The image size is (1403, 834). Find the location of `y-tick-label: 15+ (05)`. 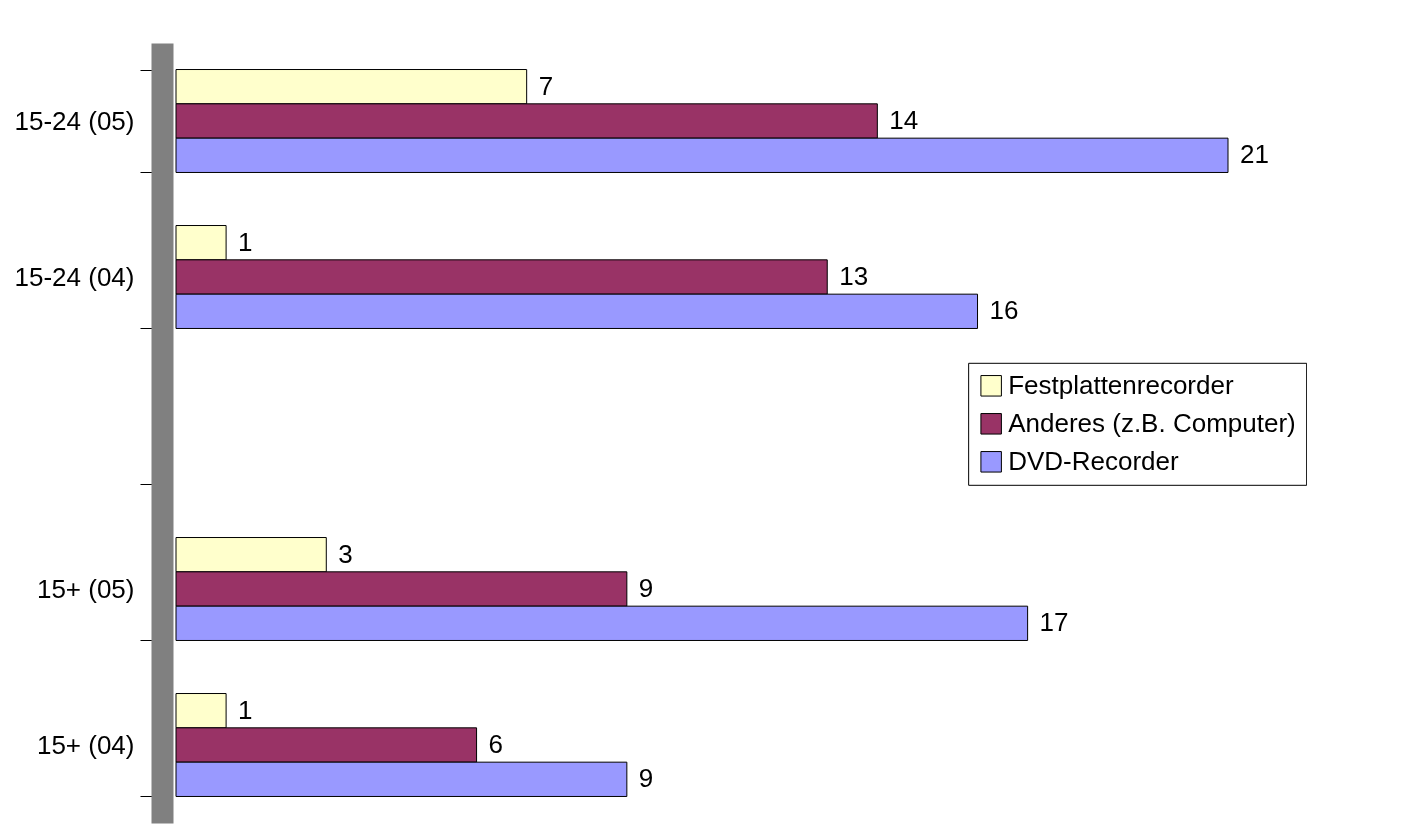

y-tick-label: 15+ (05) is located at coordinates (85, 588).